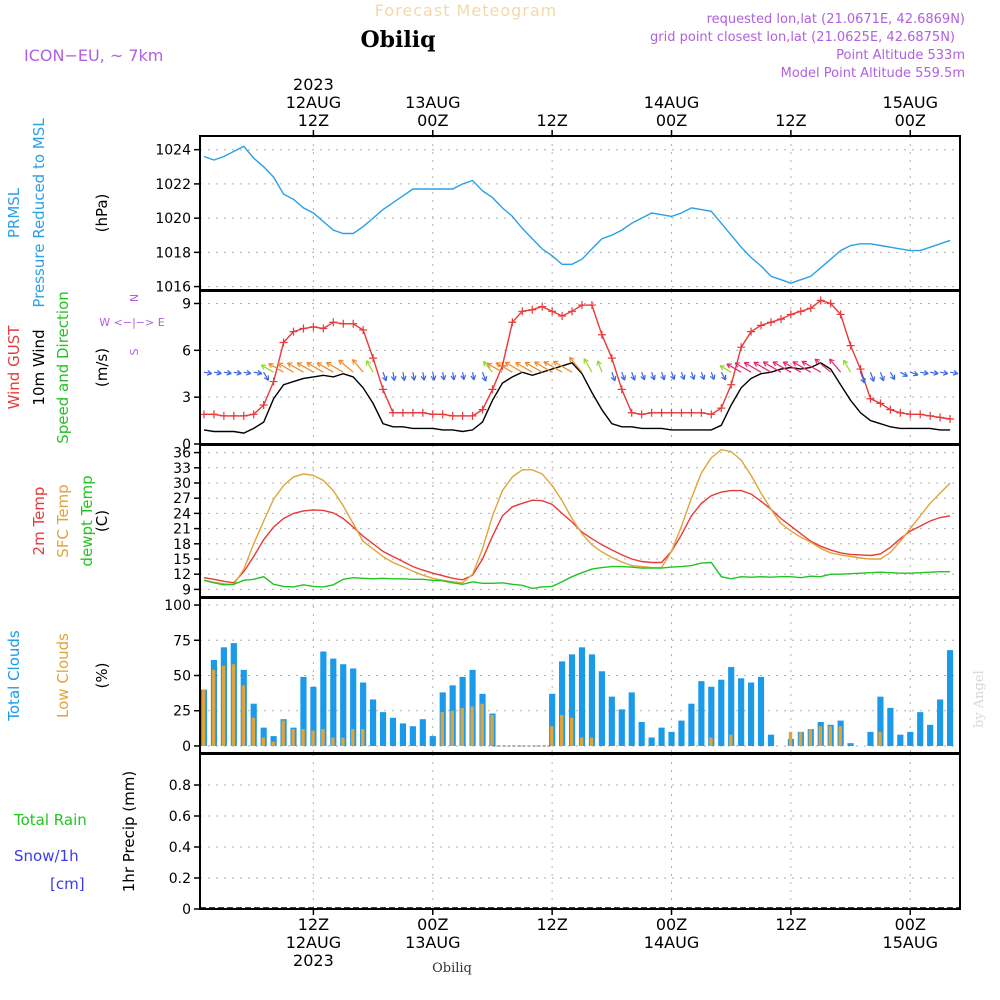 This screenshot has height=1000, width=1000. Describe the element at coordinates (63, 675) in the screenshot. I see `side-label-clouds-1: Low Clouds` at that location.